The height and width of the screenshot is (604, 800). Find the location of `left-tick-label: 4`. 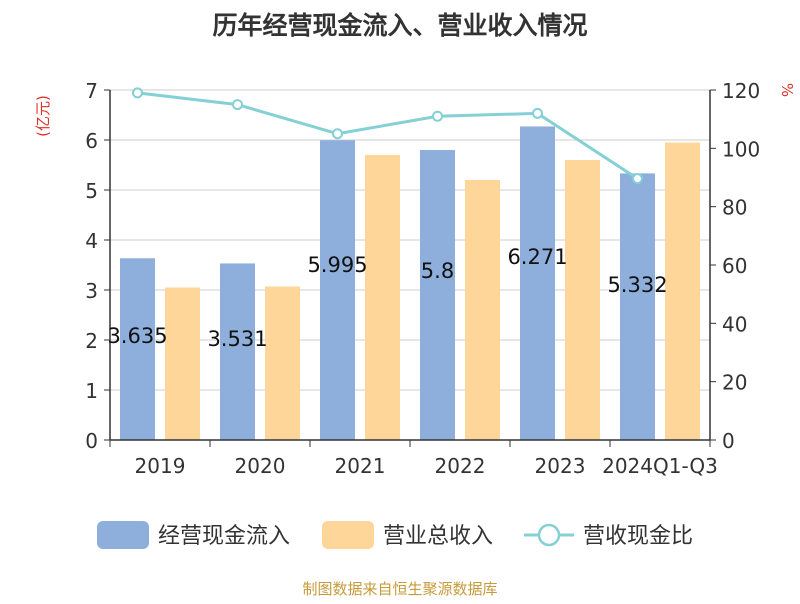

left-tick-label: 4 is located at coordinates (91, 241).